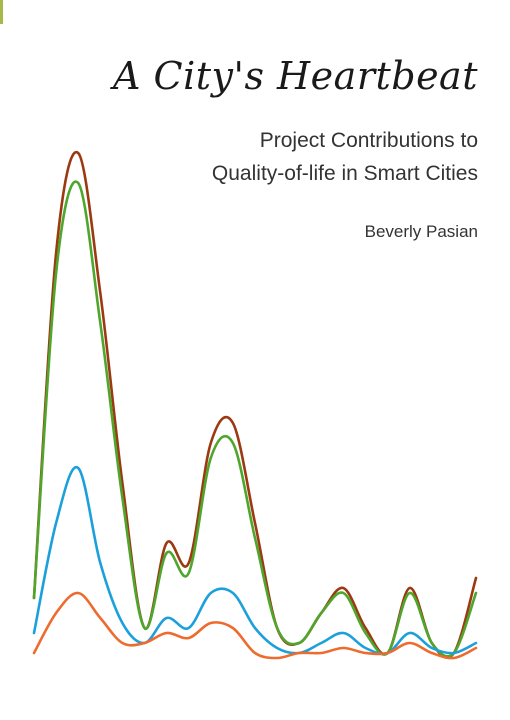 The height and width of the screenshot is (720, 510). I want to click on book-title: A City's Heartbeat, so click(295, 76).